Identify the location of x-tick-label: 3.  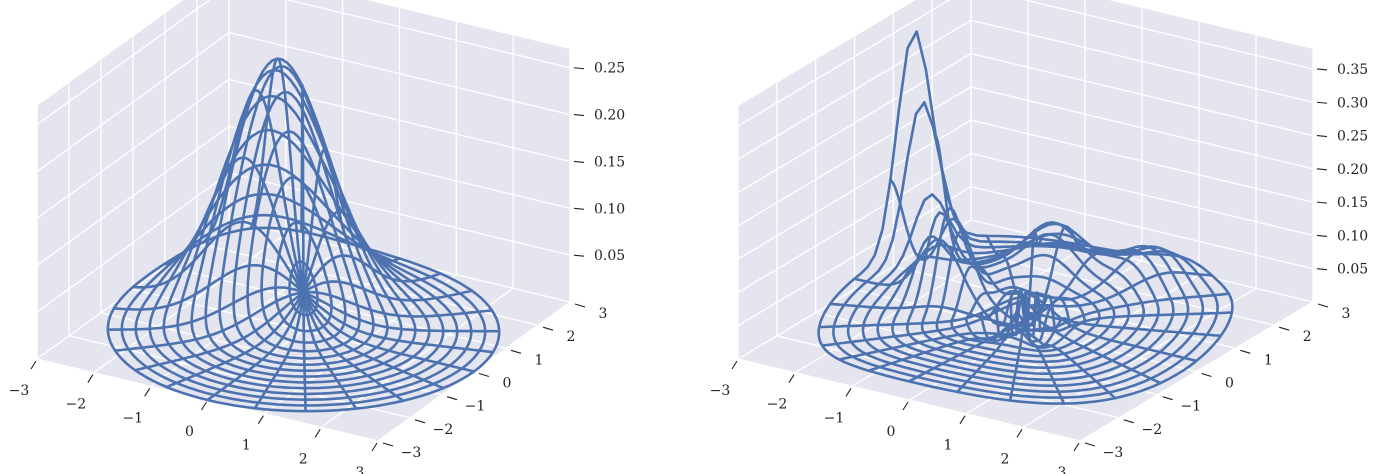
(360, 469).